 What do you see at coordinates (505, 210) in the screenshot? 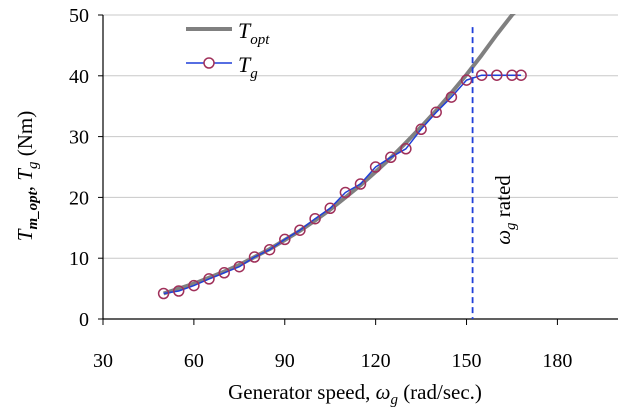
I see `rated-speed-annotation: ωg rated` at bounding box center [505, 210].